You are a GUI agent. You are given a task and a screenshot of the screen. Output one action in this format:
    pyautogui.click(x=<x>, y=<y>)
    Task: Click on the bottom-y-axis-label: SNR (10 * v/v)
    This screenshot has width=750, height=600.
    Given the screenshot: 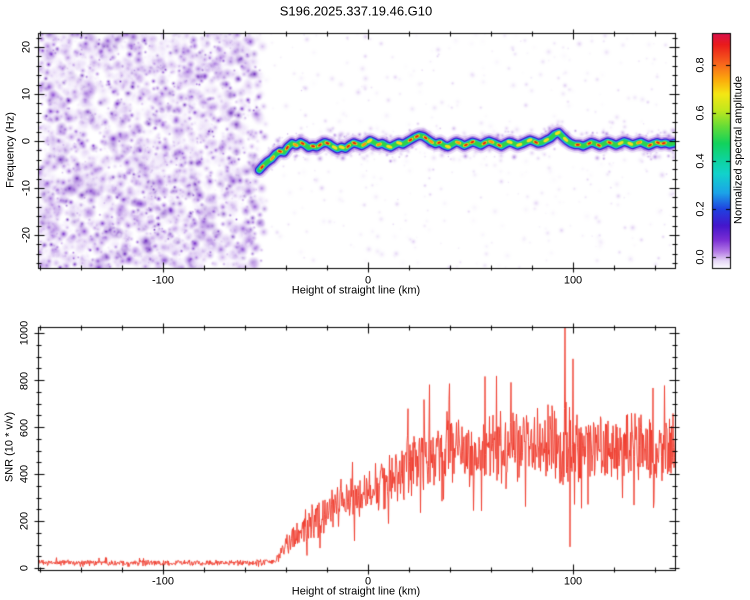 What is the action you would take?
    pyautogui.click(x=9, y=447)
    